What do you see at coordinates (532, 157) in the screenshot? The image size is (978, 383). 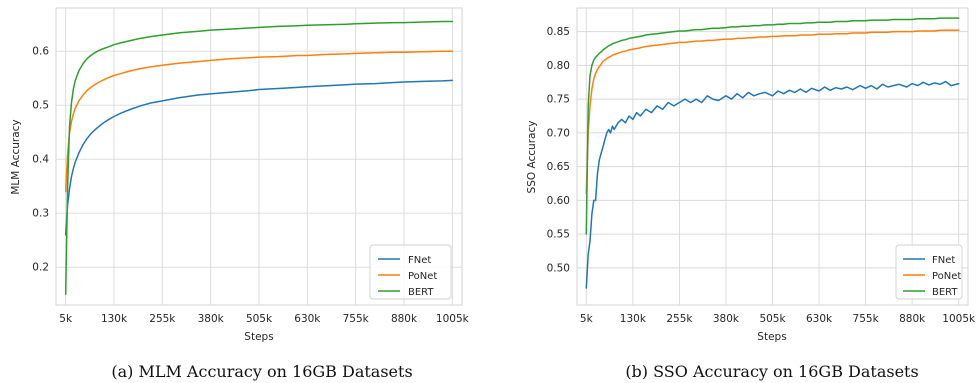 I see `y-axis-label: SSO Accuracy` at bounding box center [532, 157].